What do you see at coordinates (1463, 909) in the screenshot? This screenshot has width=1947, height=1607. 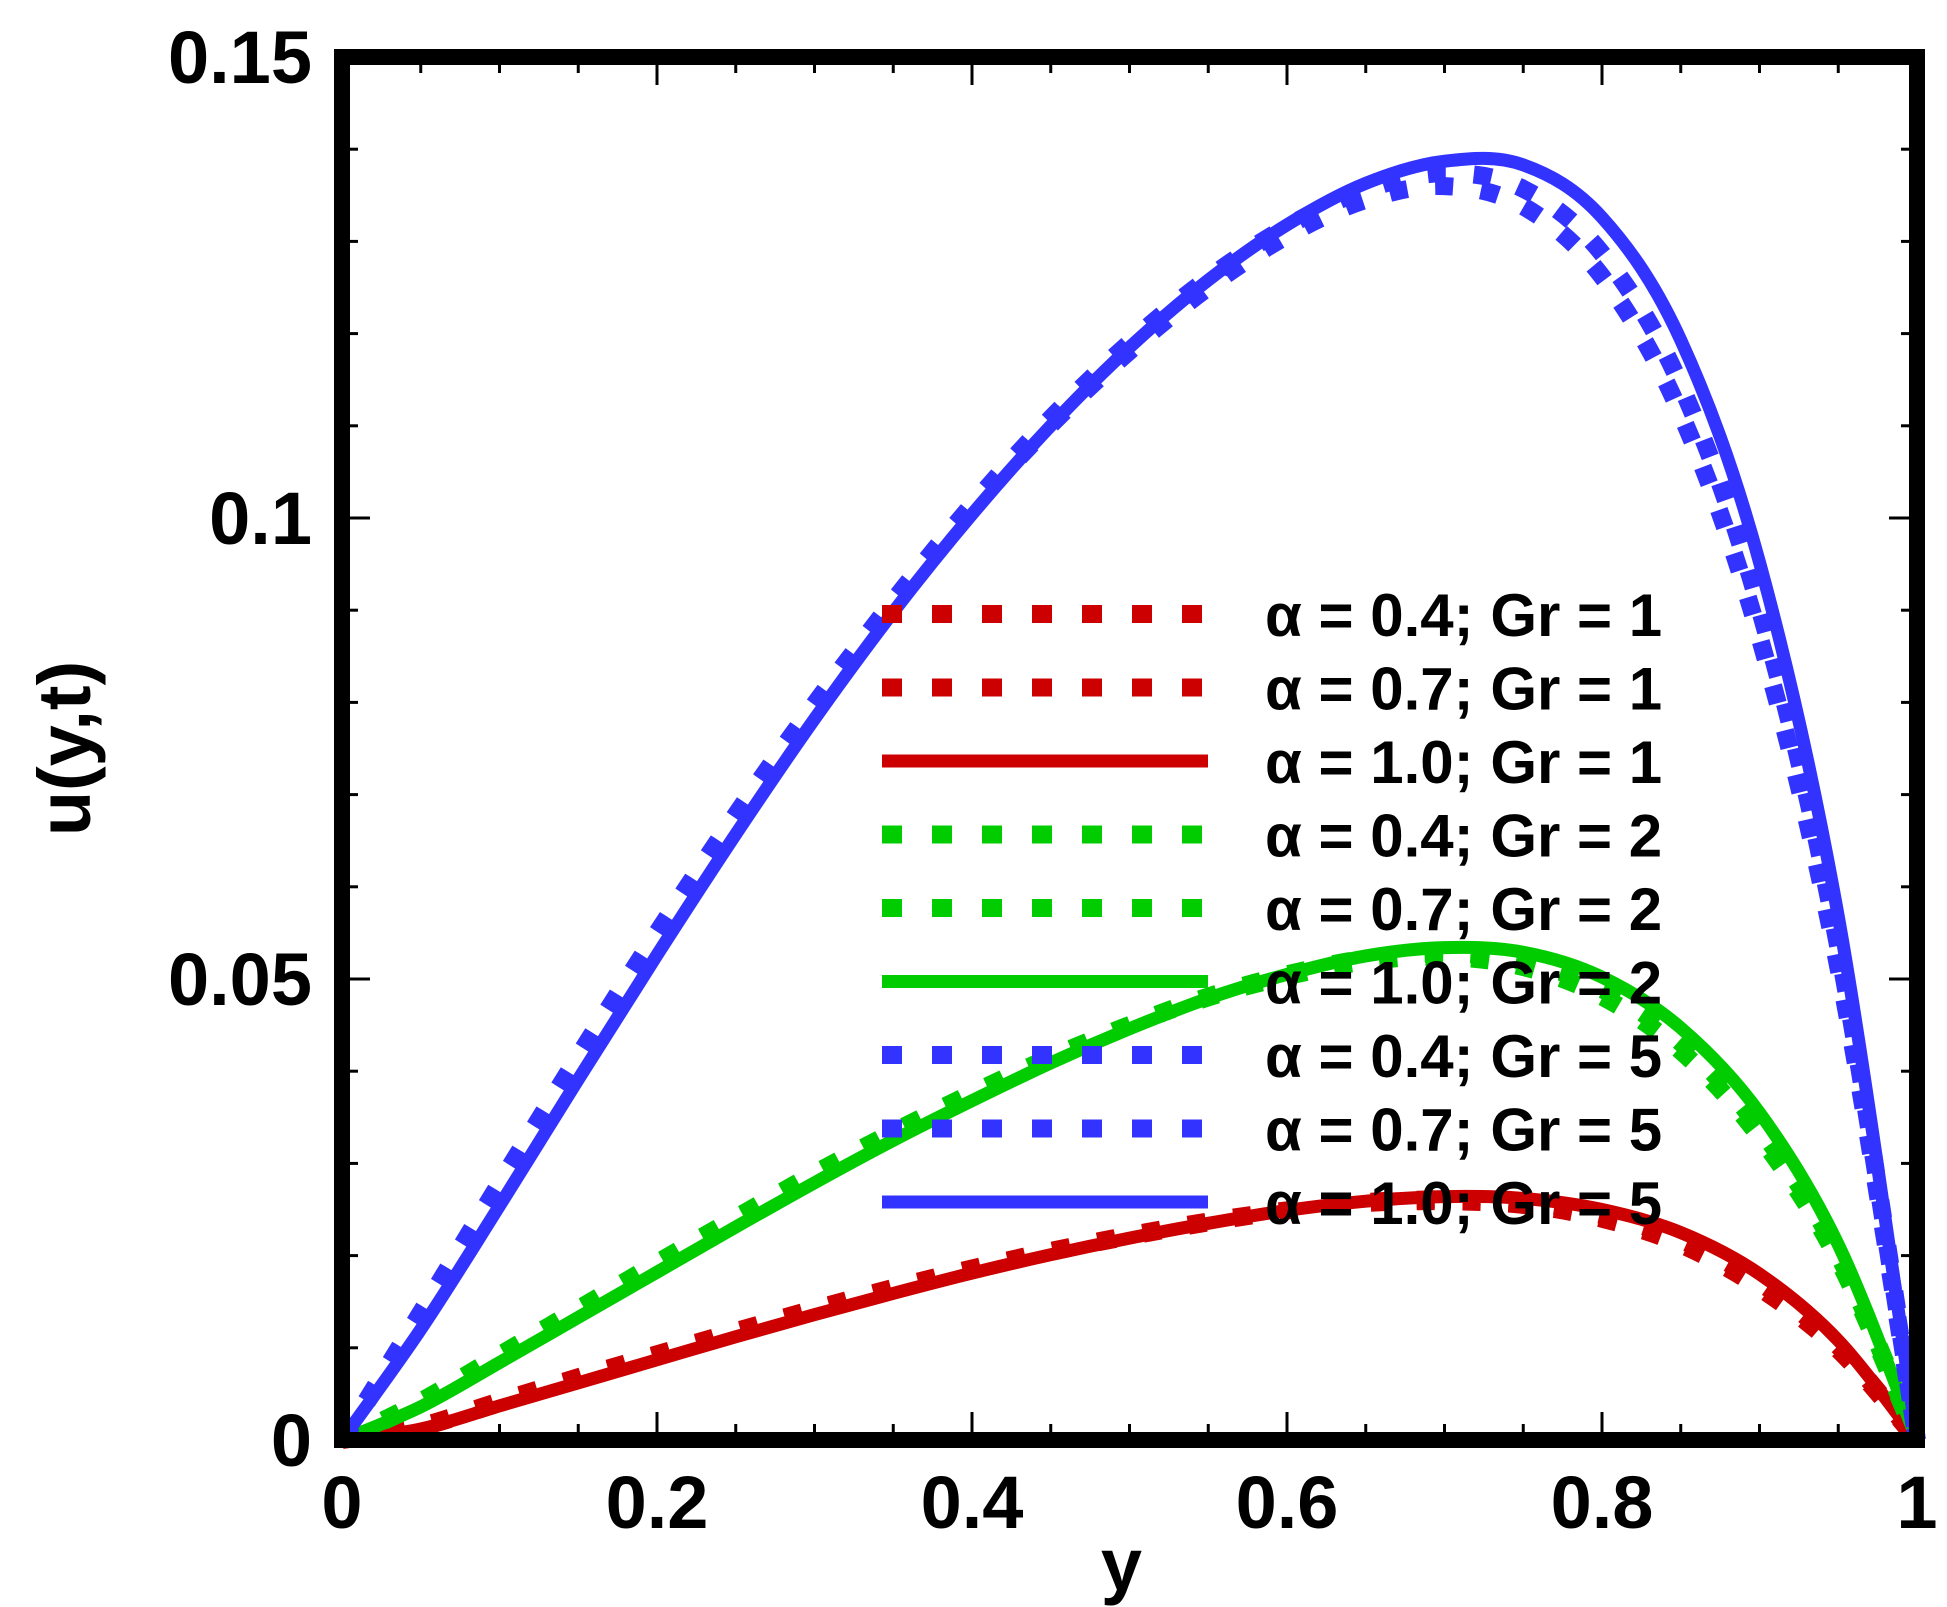 I see `legend-label-5: α = 0.7; Gr = 2` at bounding box center [1463, 909].